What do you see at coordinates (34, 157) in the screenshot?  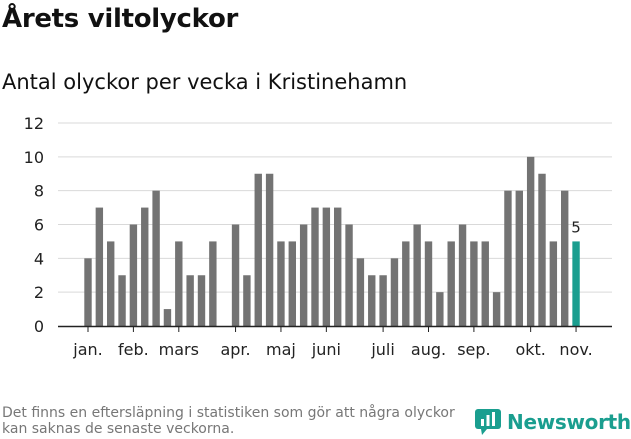 I see `y-tick-label: 10` at bounding box center [34, 157].